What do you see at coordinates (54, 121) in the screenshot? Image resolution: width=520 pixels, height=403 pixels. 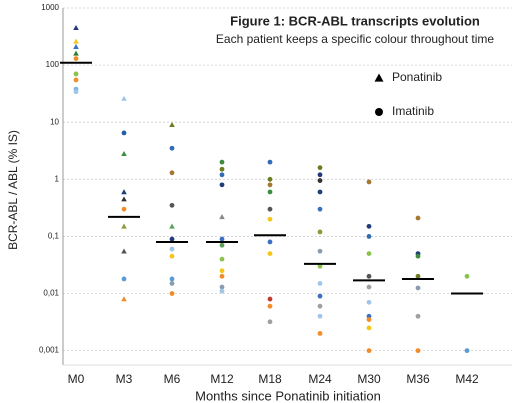 I see `y-tick-label: 10` at bounding box center [54, 121].